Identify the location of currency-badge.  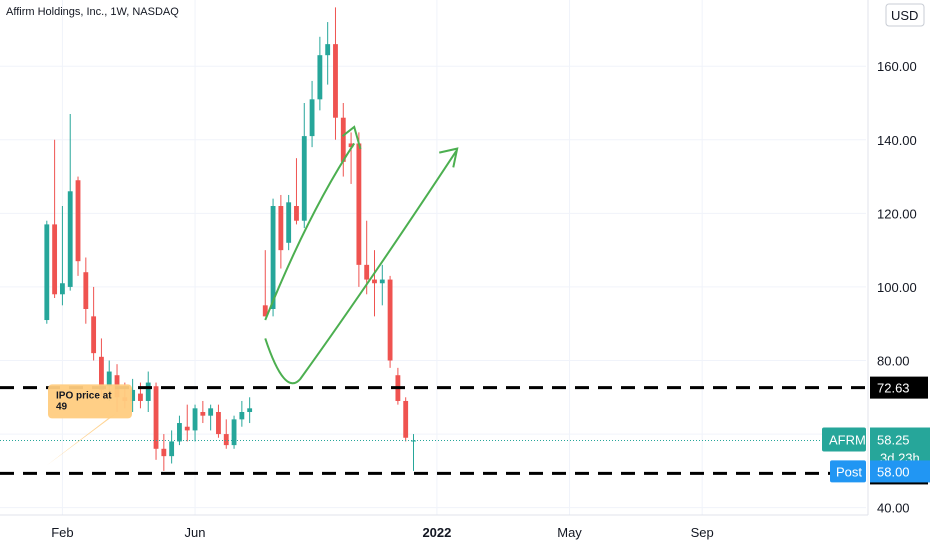
(905, 15).